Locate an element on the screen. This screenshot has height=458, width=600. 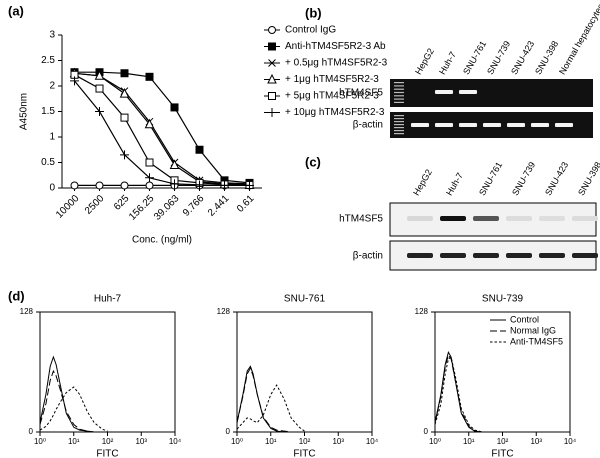
legend-label: + 1μg hTM4SF5R2-3 is located at coordinates (332, 79).